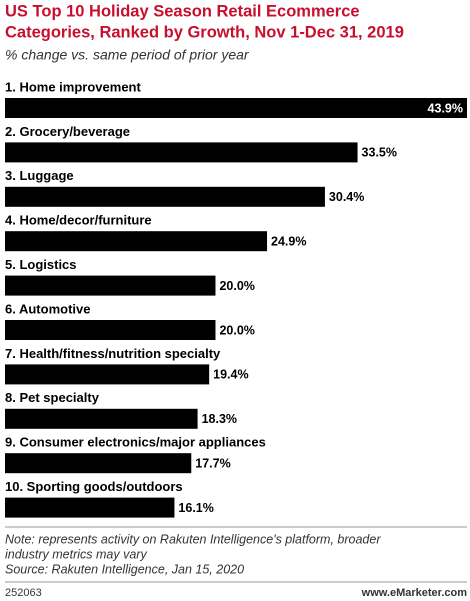 This screenshot has height=601, width=470. Describe the element at coordinates (127, 55) in the screenshot. I see `chart-subtitle: % change vs. same period of prior year` at that location.